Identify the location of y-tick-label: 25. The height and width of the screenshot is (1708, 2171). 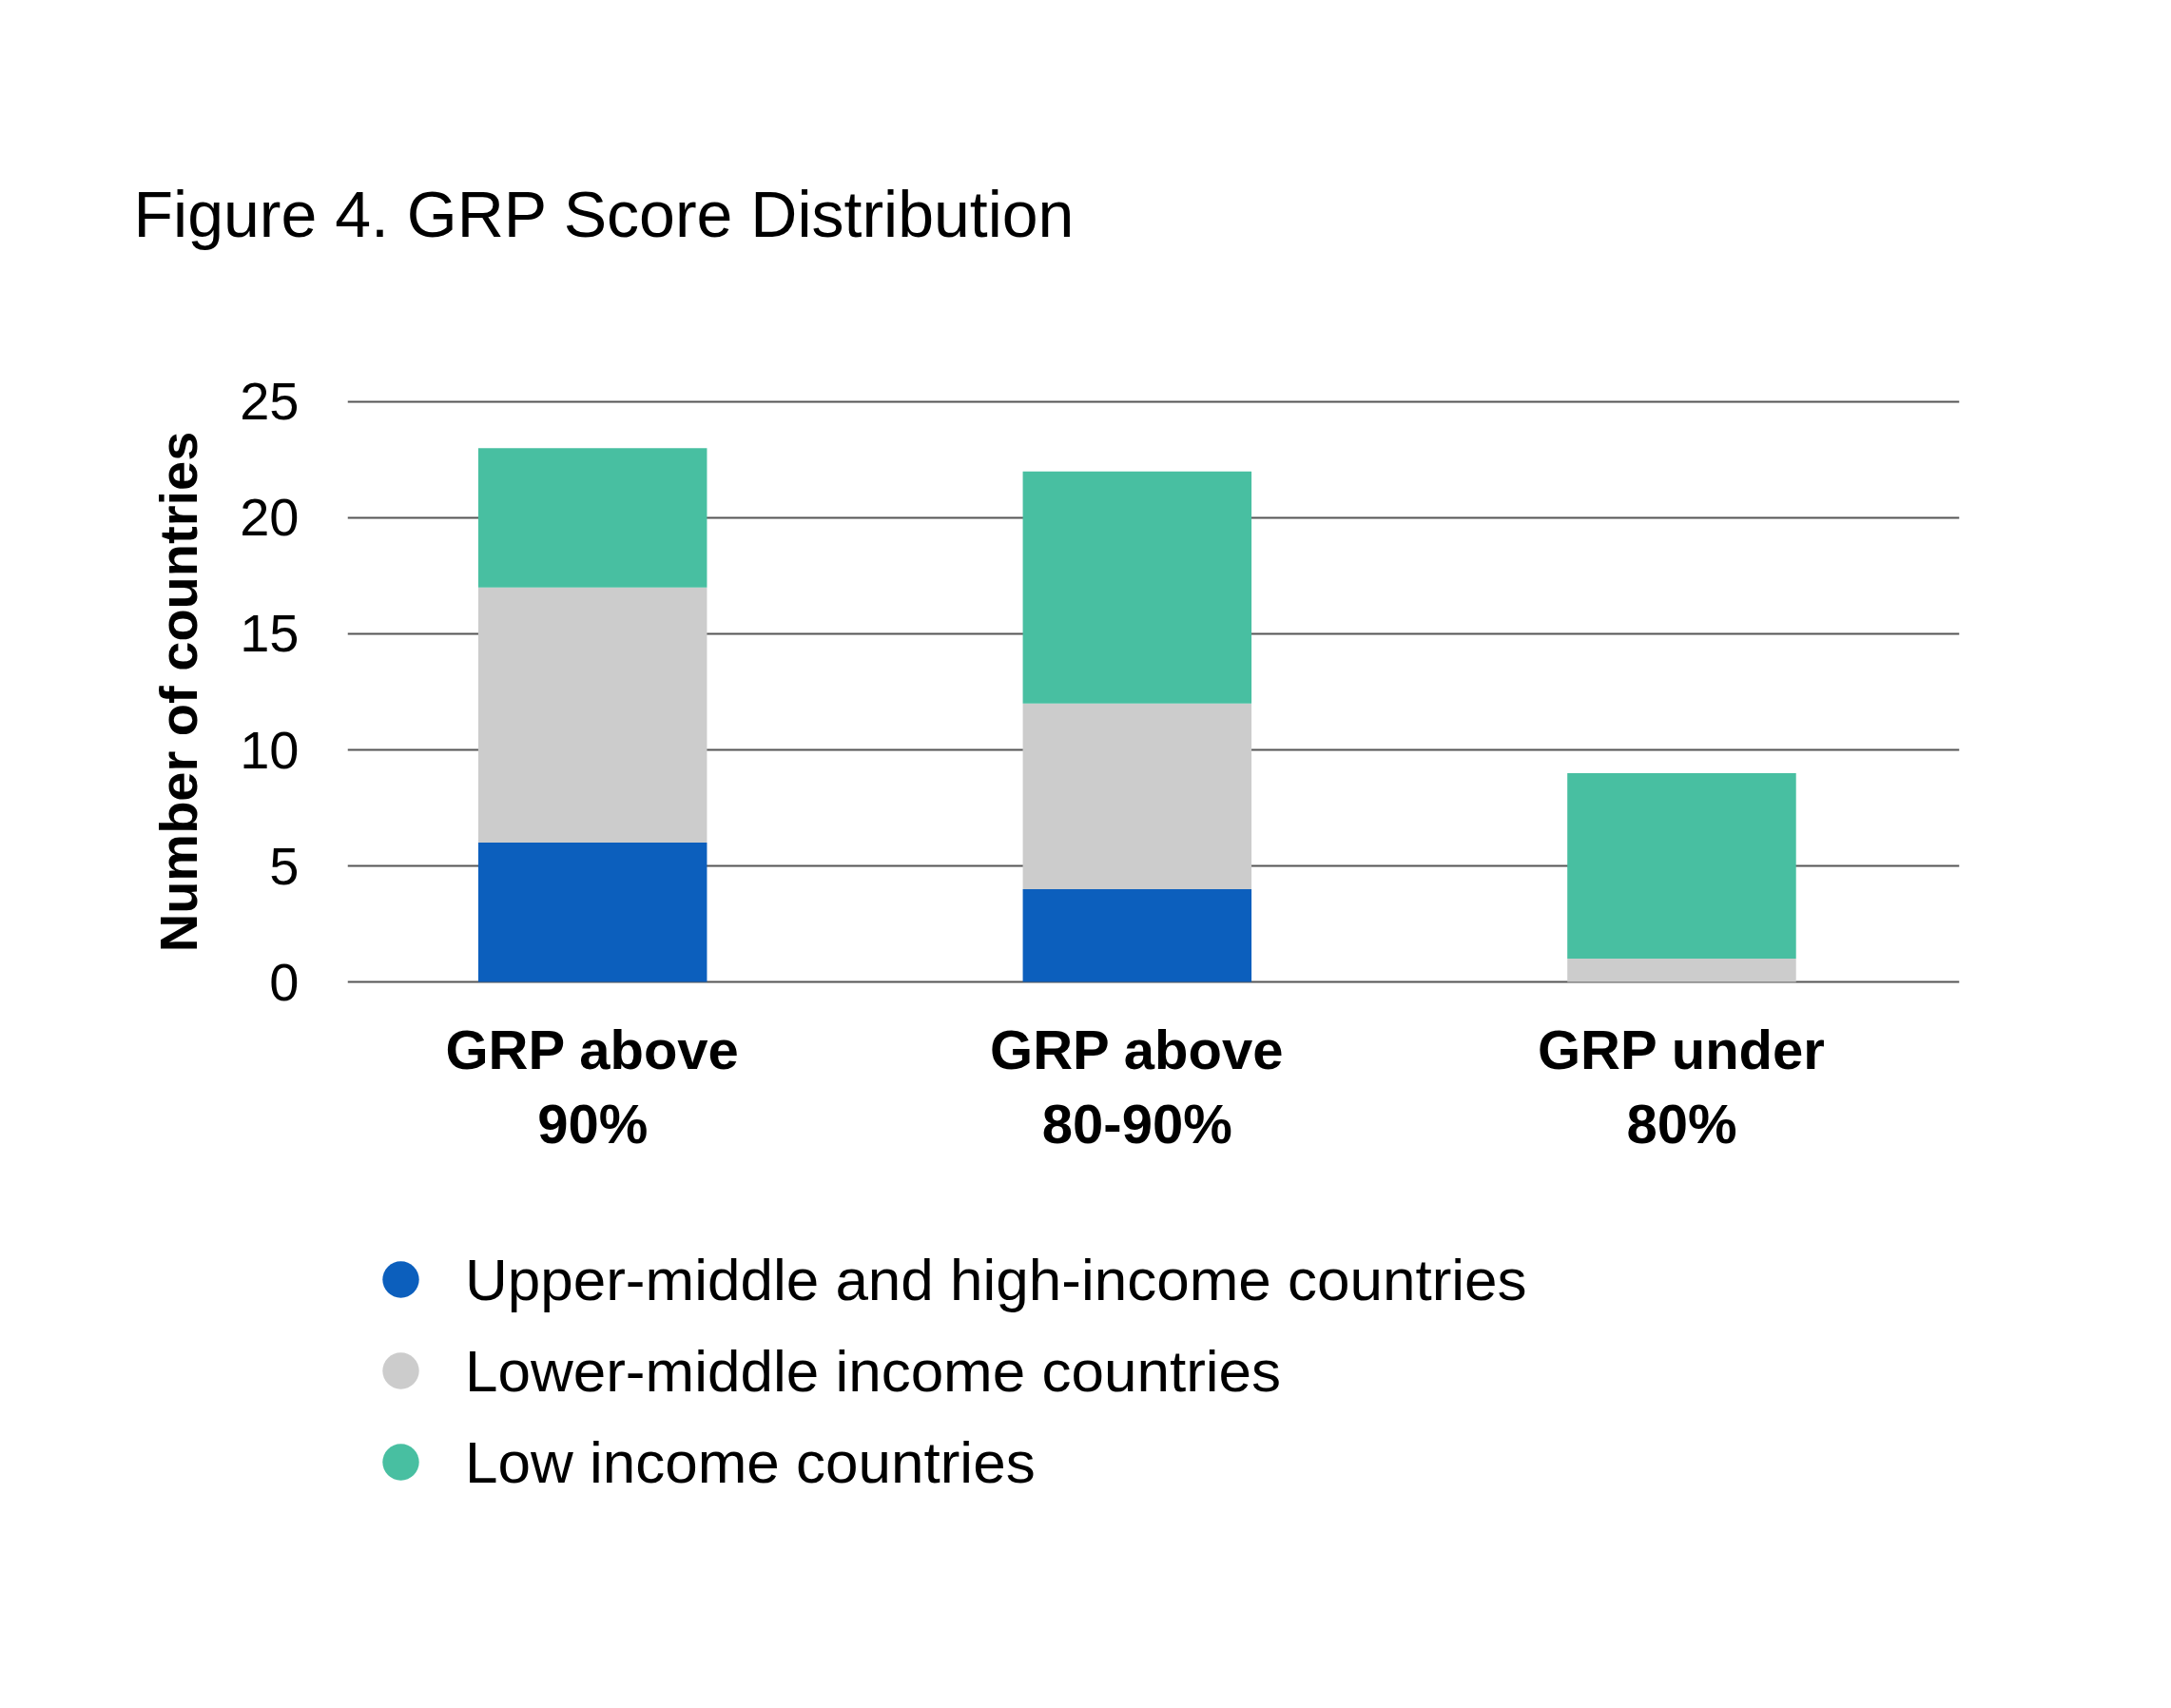
(270, 402).